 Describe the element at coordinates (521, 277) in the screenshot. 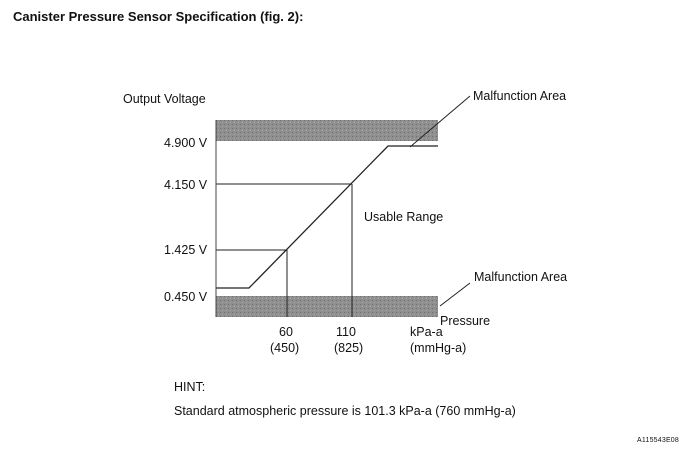

I see `malfunction-label-lower: Malfunction Area` at that location.